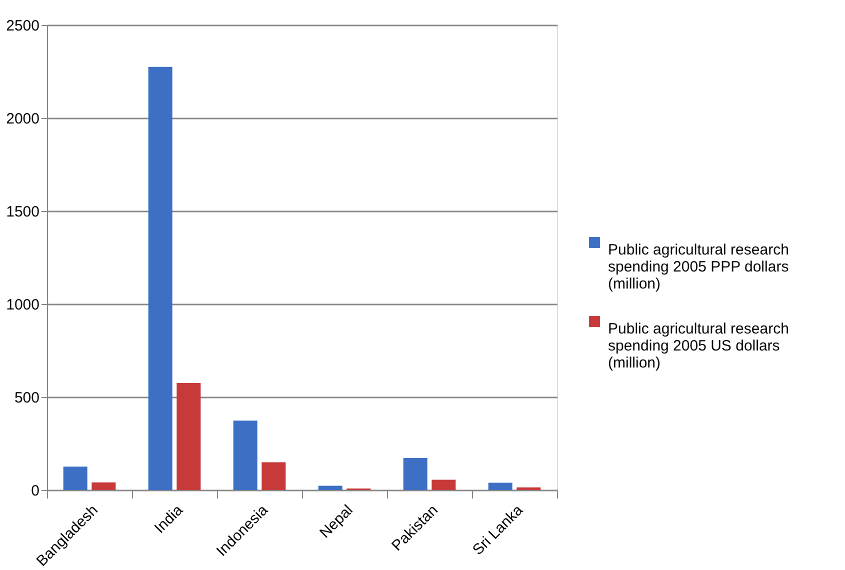 The height and width of the screenshot is (570, 845). I want to click on legend-label: Public agricultural research spending 2005 PPP dollars (million), so click(698, 267).